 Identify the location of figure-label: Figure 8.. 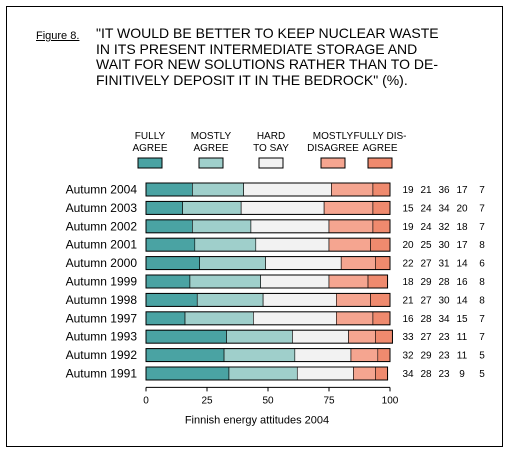
(58, 36).